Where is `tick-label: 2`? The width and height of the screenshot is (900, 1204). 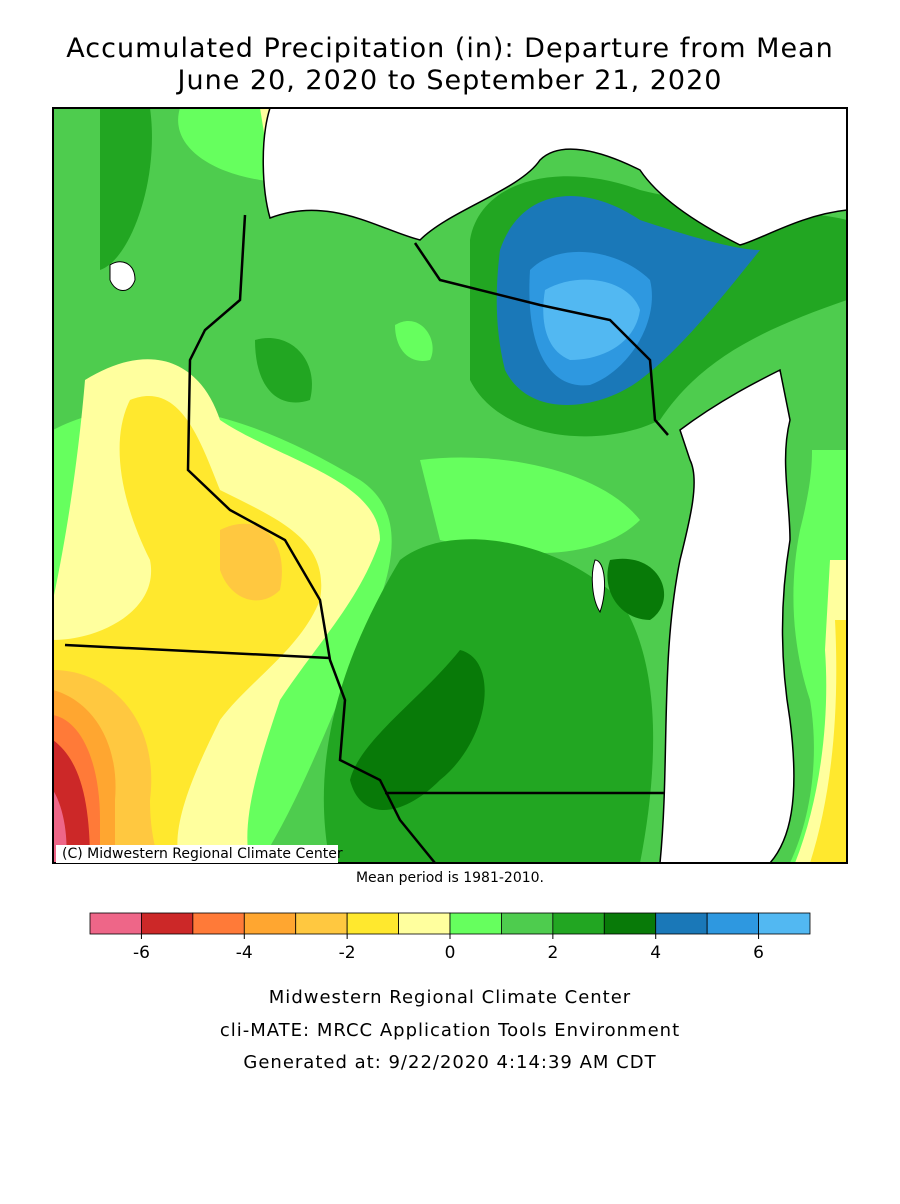 tick-label: 2 is located at coordinates (552, 953).